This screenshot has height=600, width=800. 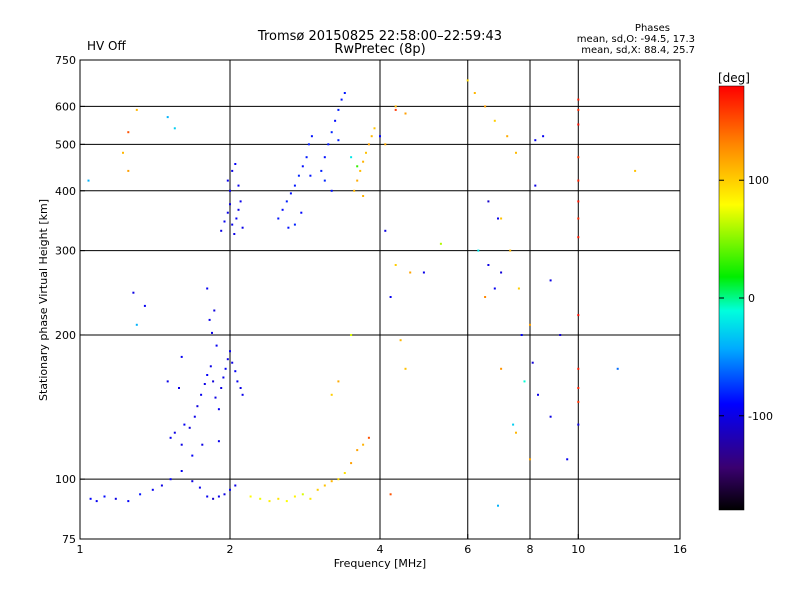 What do you see at coordinates (680, 549) in the screenshot?
I see `x-tick-label: 16` at bounding box center [680, 549].